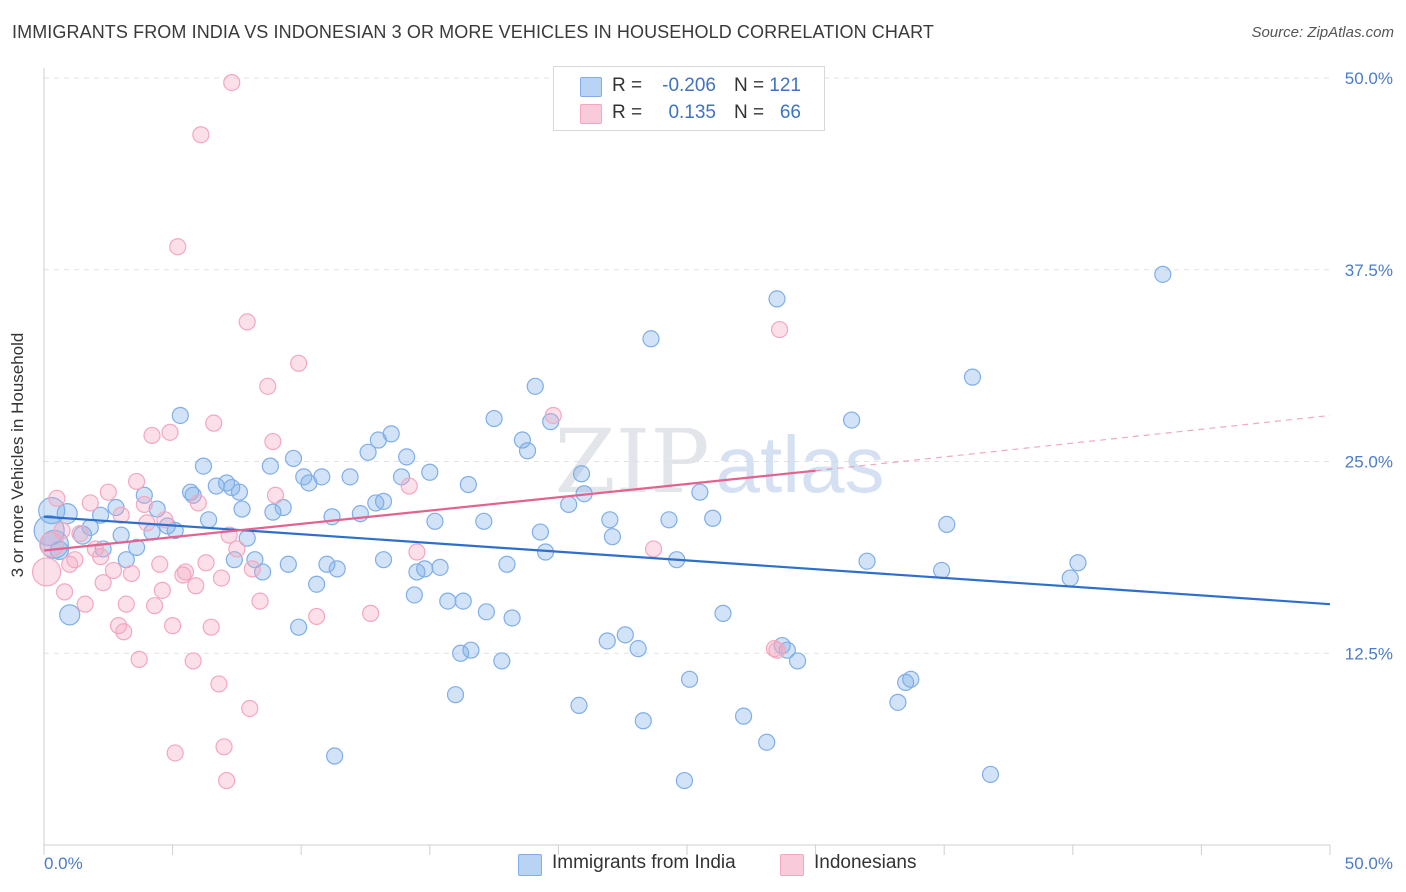  I want to click on trend-line-indonesians-extension, so click(1073, 443).